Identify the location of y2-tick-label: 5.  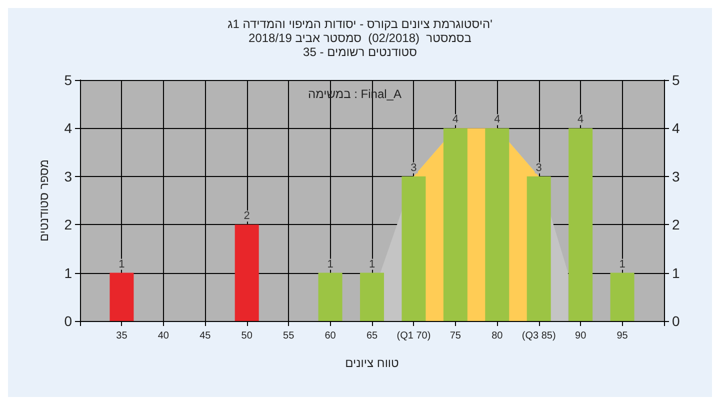
(676, 80).